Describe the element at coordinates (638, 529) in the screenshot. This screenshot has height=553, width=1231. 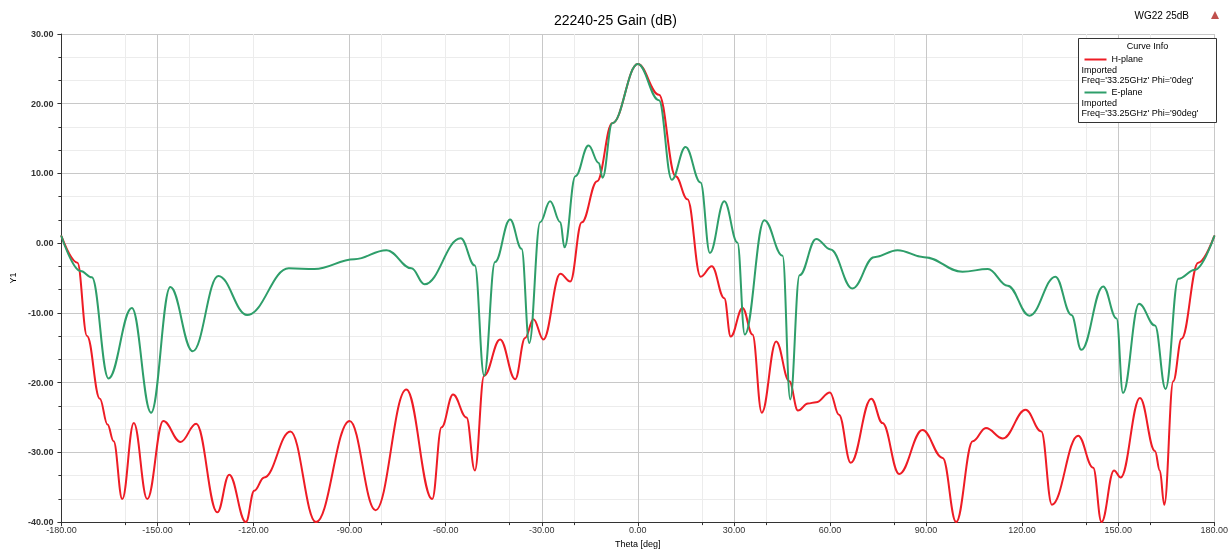
I see `x-tick-label: 0.00` at that location.